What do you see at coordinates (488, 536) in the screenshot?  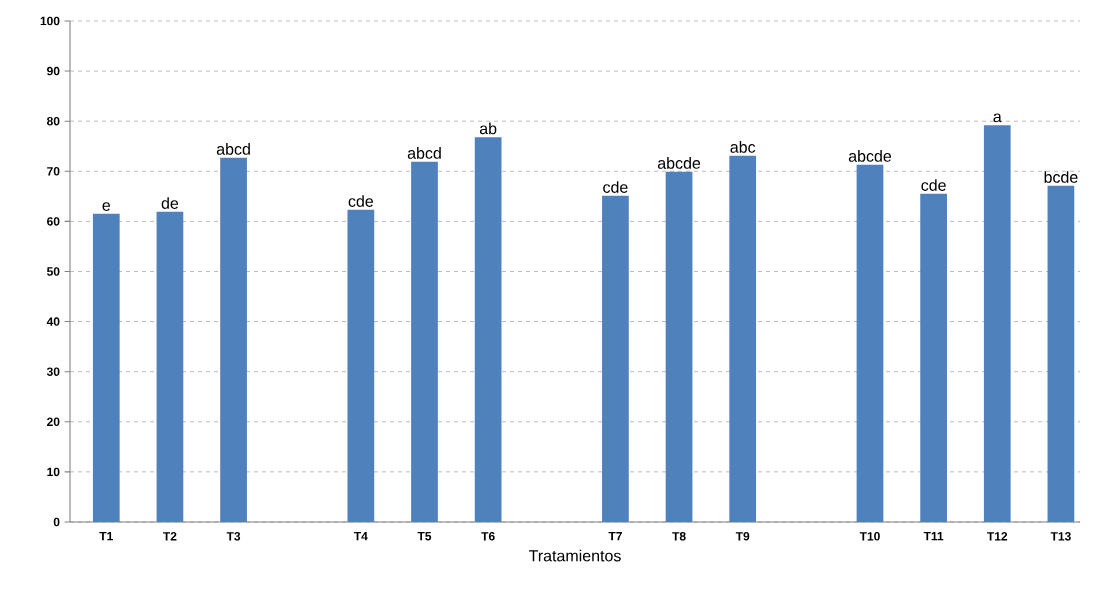 I see `x-tick-label: T6` at bounding box center [488, 536].